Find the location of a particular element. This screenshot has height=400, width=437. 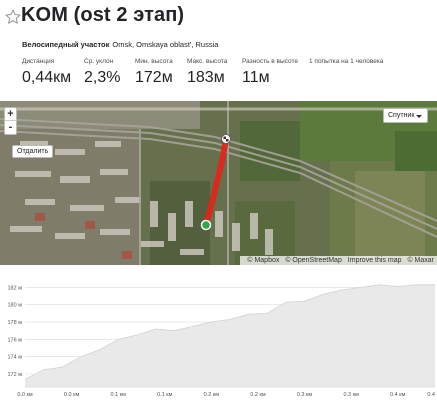

stat-value: 11м is located at coordinates (256, 77).